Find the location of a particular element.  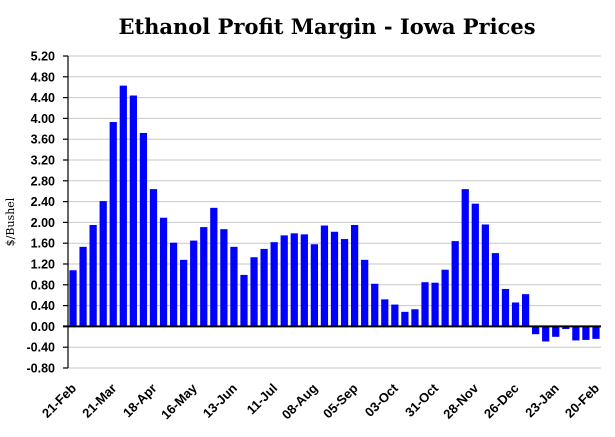

x-tick-label: 21-Mar is located at coordinates (99, 401).